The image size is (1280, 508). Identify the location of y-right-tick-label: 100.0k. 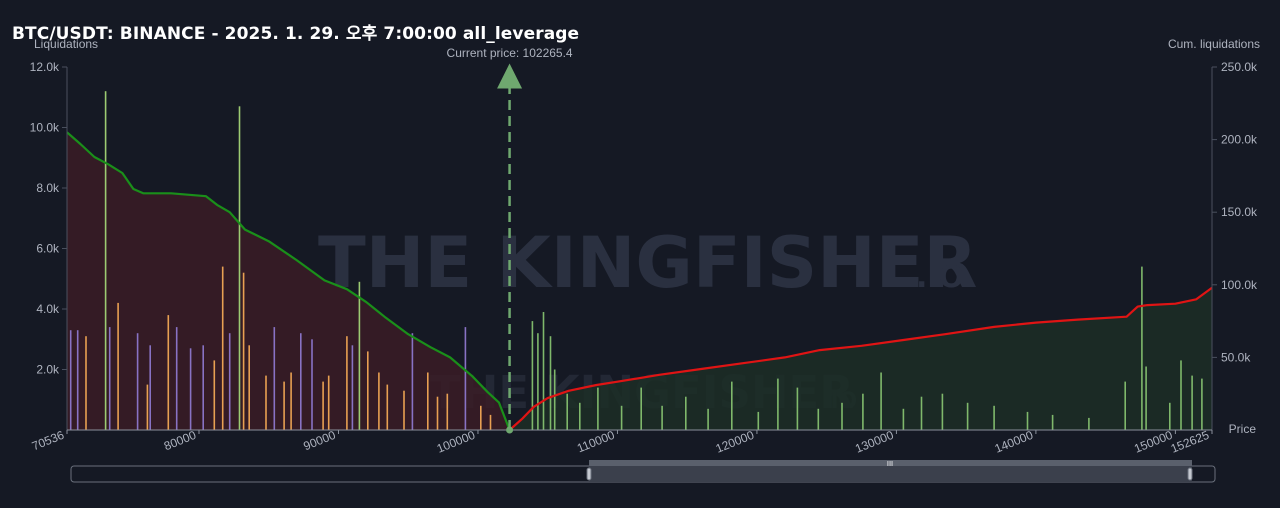
(1239, 285).